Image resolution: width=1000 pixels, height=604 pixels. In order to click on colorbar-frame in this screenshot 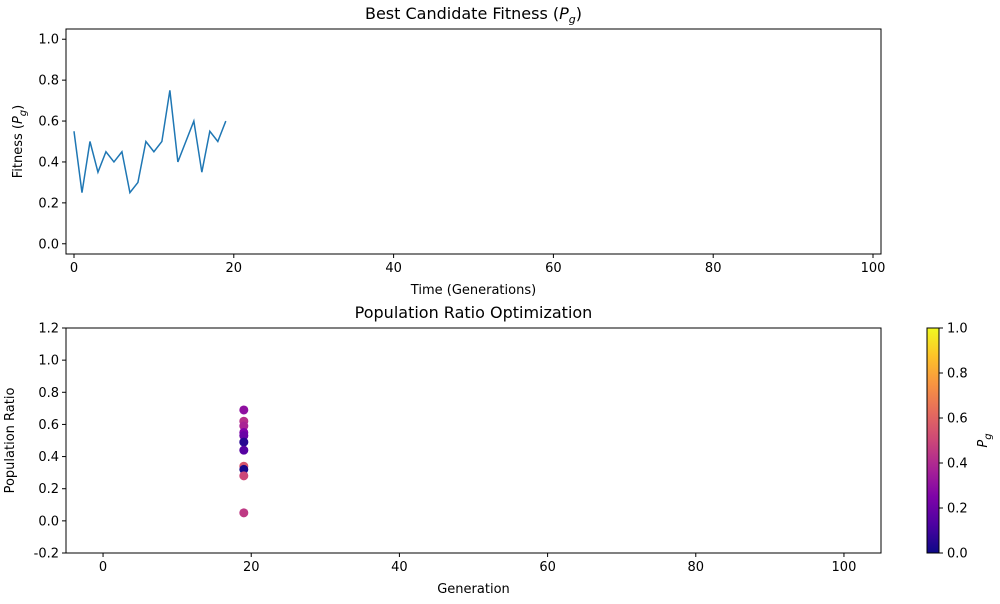, I will do `click(933, 440)`.